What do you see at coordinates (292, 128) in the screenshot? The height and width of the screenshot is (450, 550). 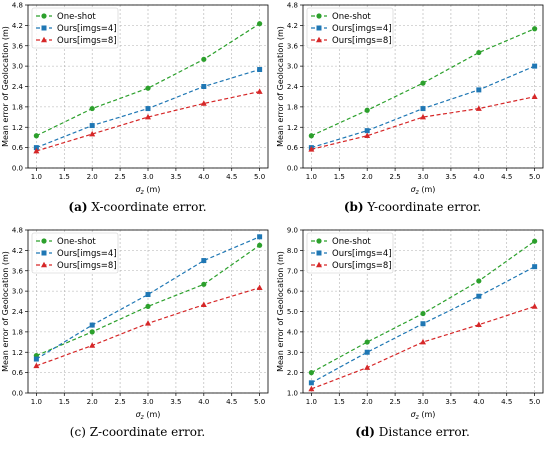 I see `y-tick-label: 1.2` at bounding box center [292, 128].